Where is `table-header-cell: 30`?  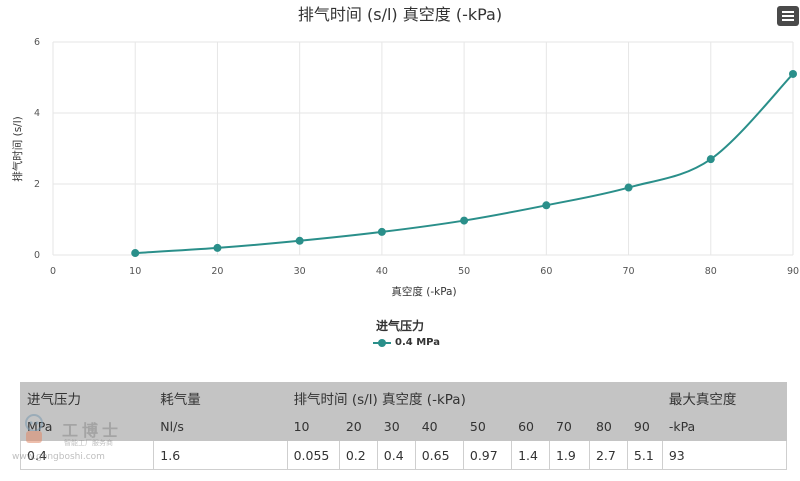 table-header-cell: 30 is located at coordinates (396, 426).